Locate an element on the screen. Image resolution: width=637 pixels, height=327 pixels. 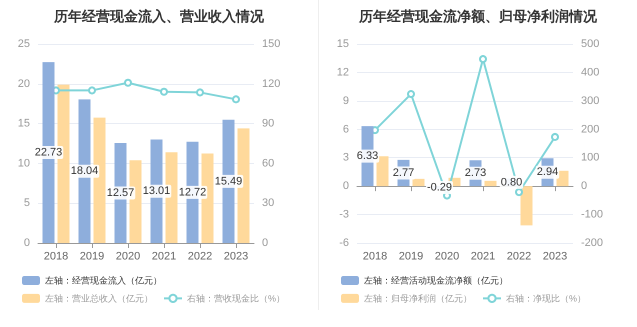
data-label: 2.94 is located at coordinates (547, 172).